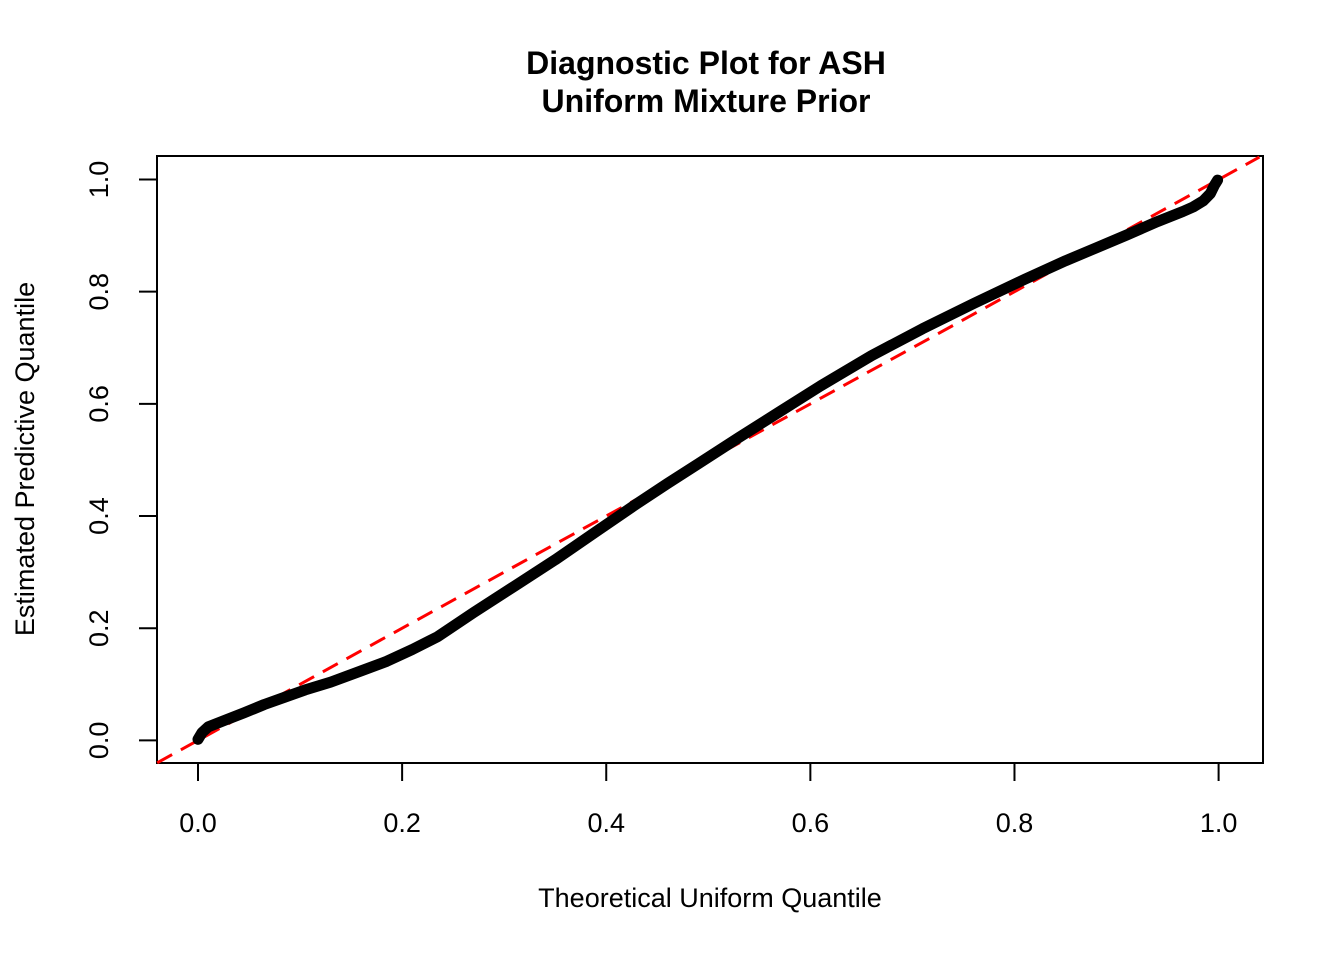 Image resolution: width=1344 pixels, height=965 pixels. Describe the element at coordinates (99, 516) in the screenshot. I see `y-tick-label: 0.4` at that location.